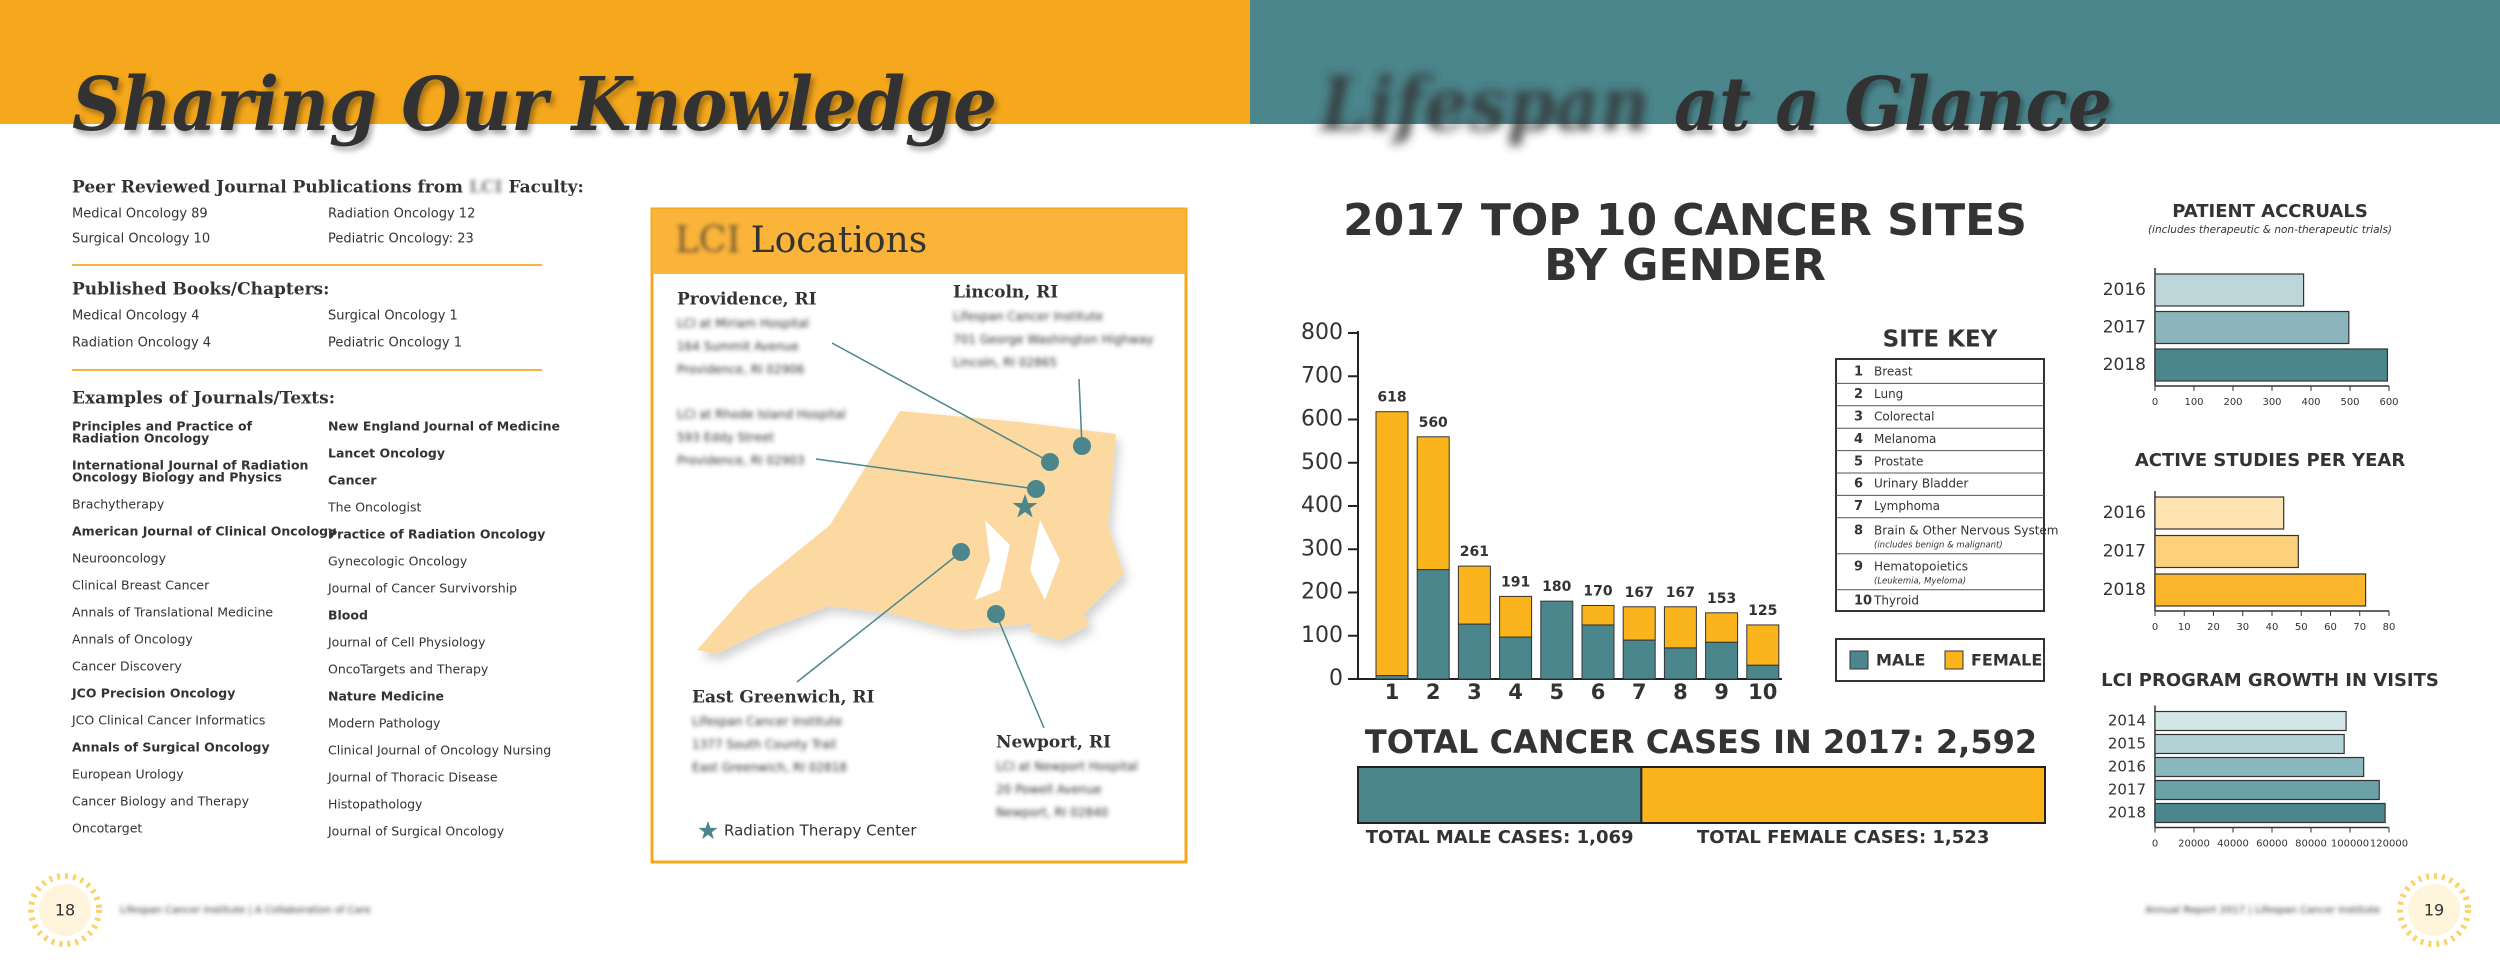 Image resolution: width=2500 pixels, height=966 pixels. I want to click on key-number: 9, so click(1858, 566).